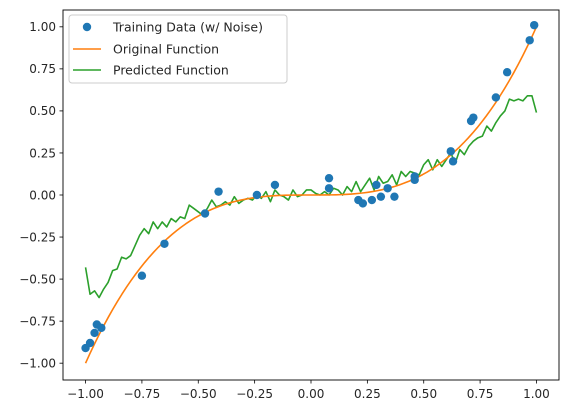  I want to click on legend-label-predicted-function: Predicted Function, so click(171, 70).